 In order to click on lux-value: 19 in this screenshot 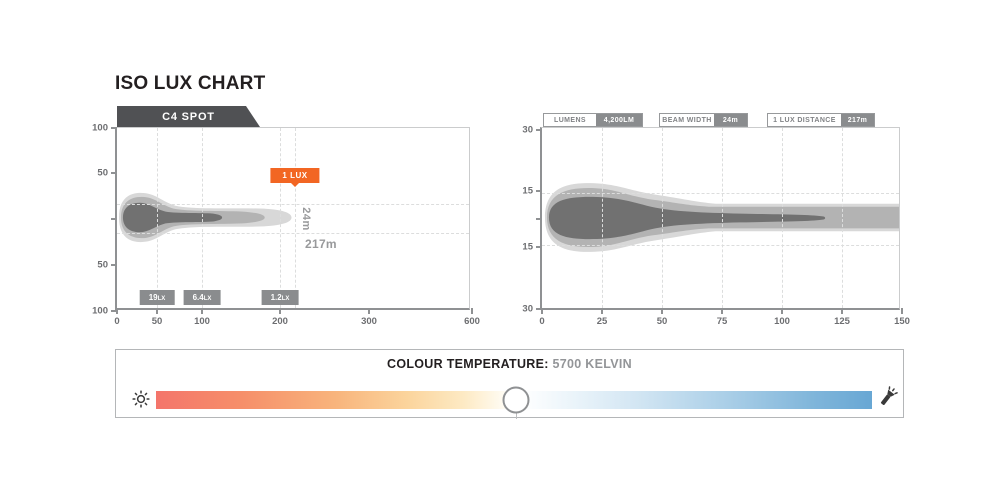, I will do `click(153, 297)`.